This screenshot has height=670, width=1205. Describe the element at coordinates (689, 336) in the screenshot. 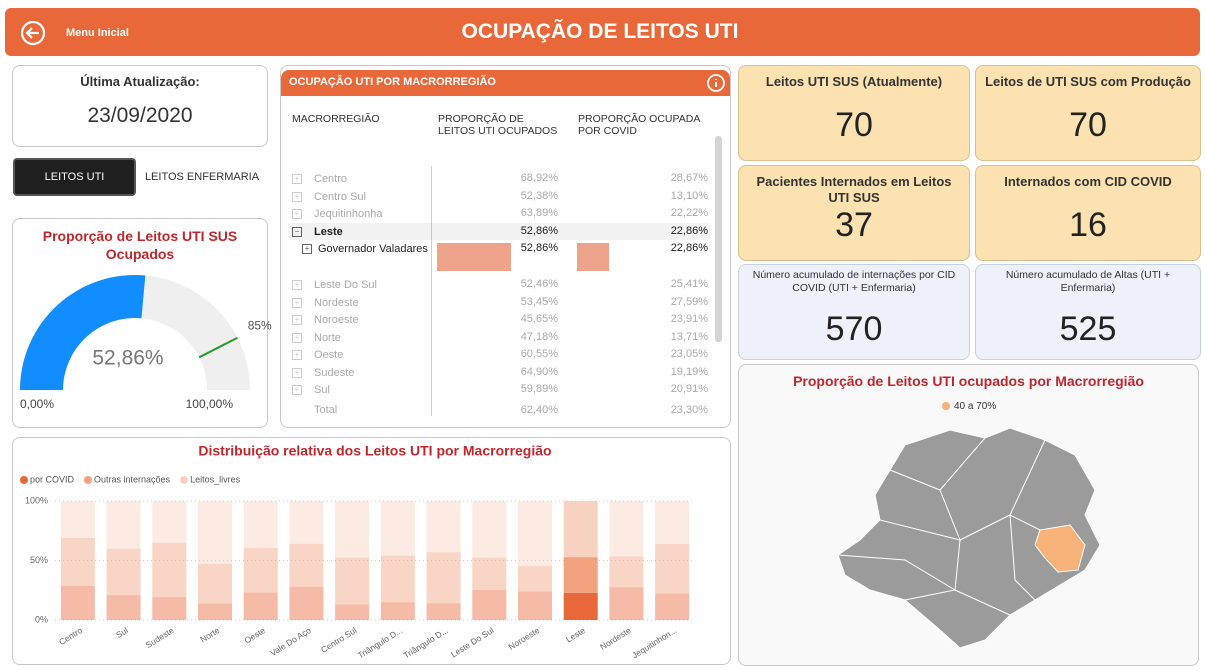

I see `cell: 13,71%` at that location.